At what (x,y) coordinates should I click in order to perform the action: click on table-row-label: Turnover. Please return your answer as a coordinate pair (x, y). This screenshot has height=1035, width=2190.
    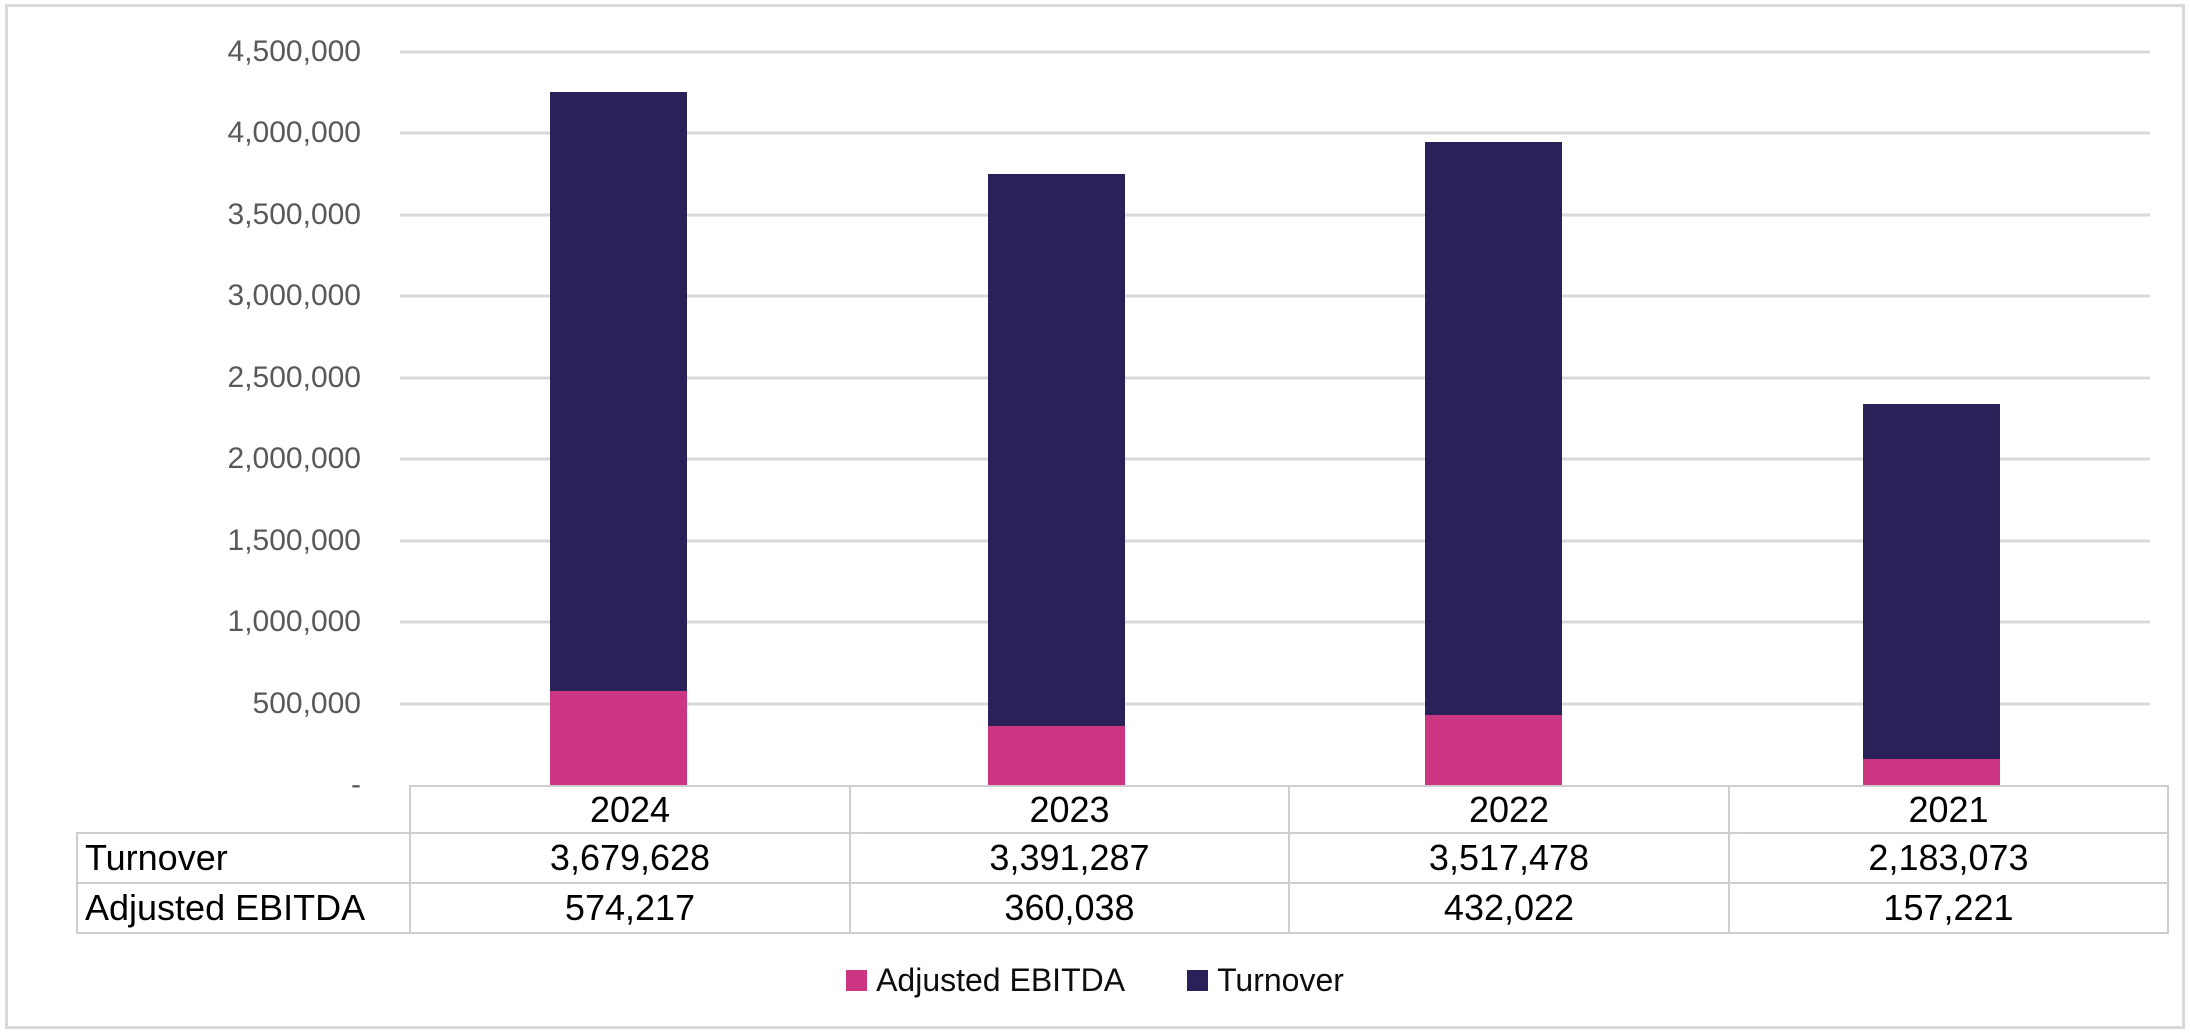
    Looking at the image, I should click on (243, 858).